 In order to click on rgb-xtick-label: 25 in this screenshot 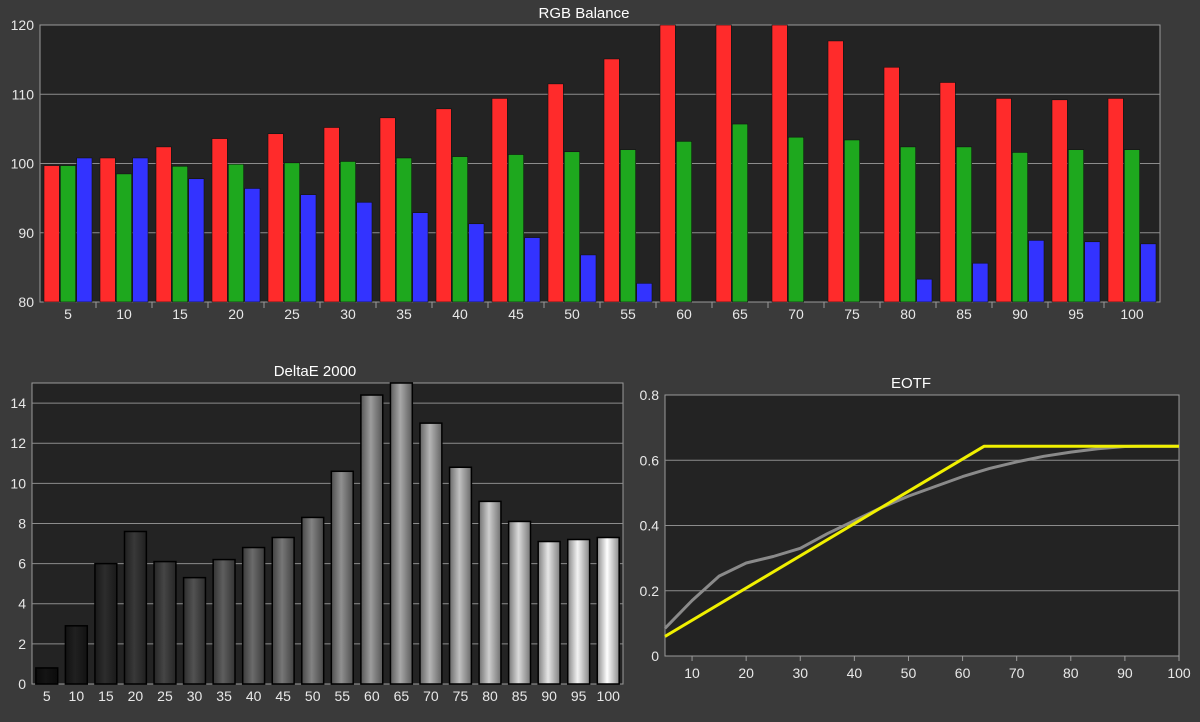, I will do `click(292, 314)`.